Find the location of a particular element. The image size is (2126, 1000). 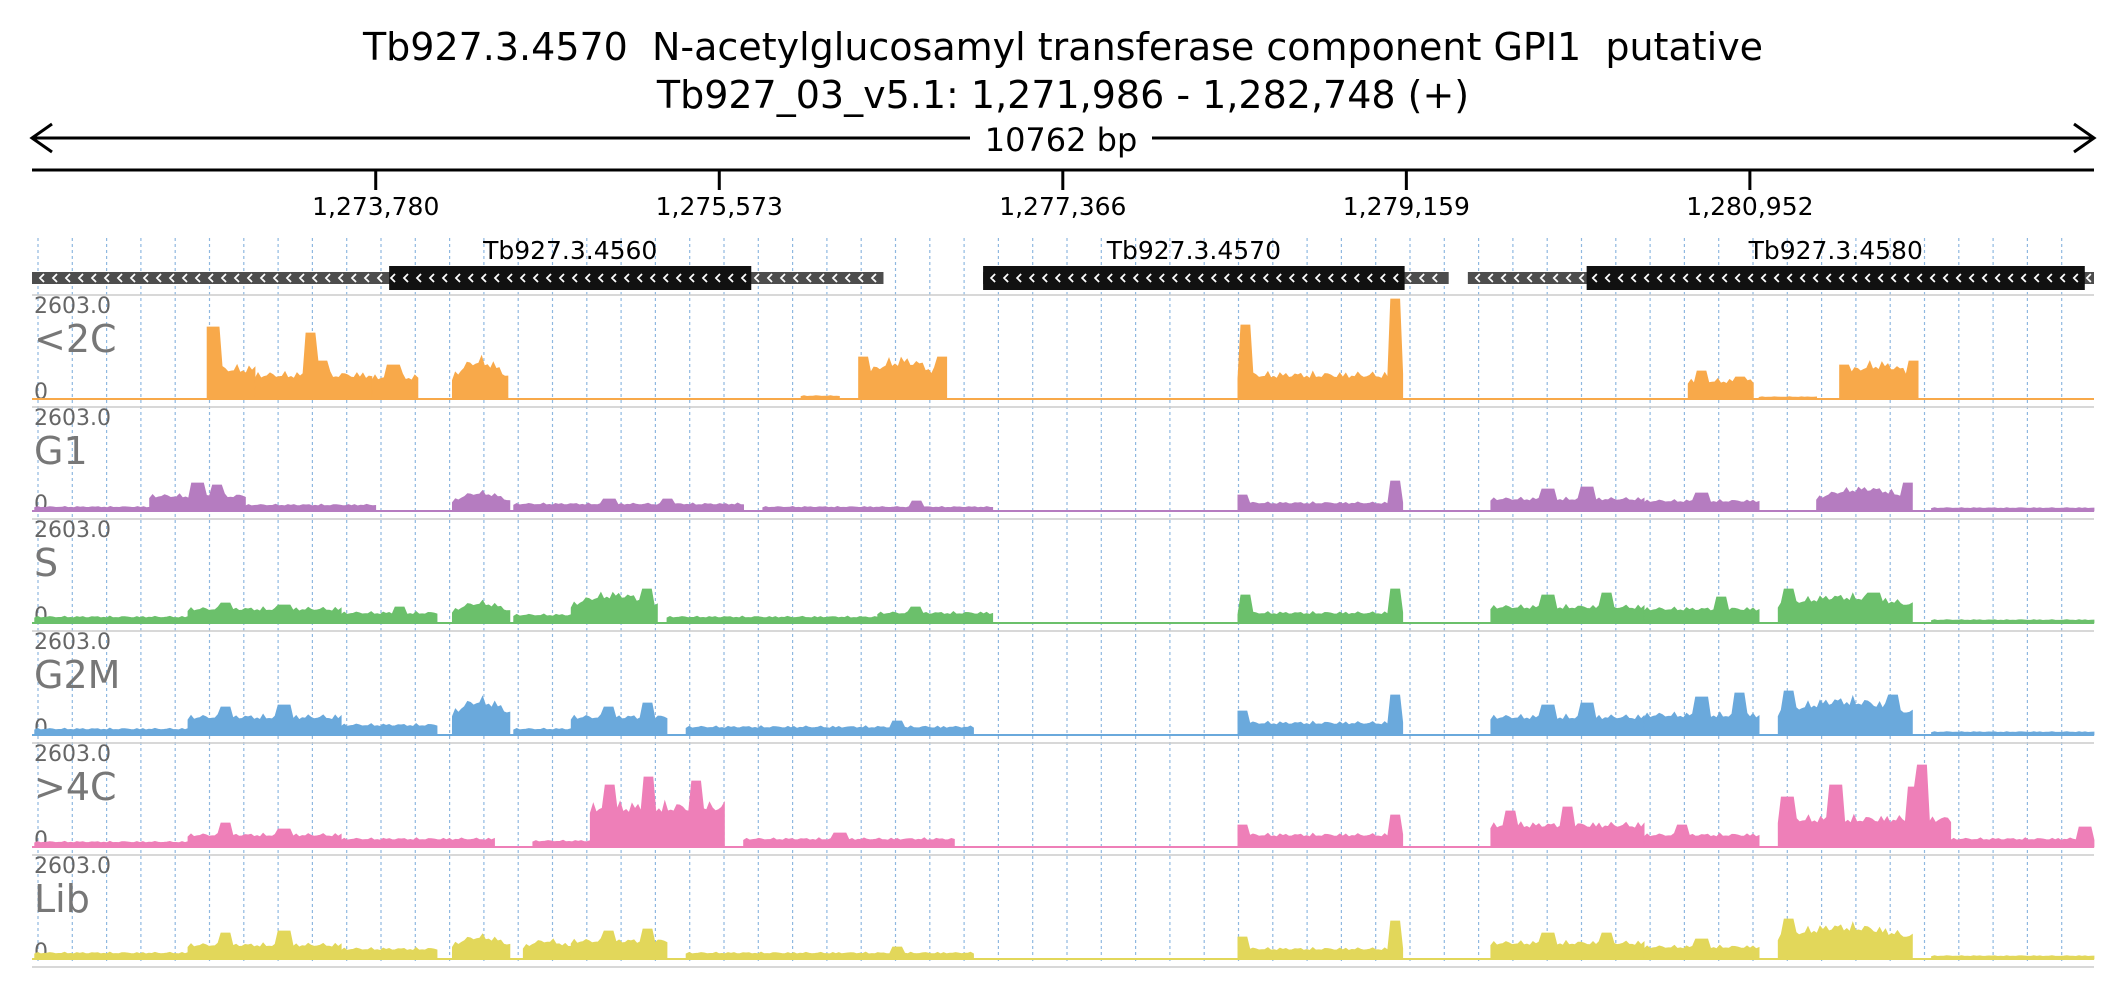

span-label: 10762 bp is located at coordinates (1061, 140).